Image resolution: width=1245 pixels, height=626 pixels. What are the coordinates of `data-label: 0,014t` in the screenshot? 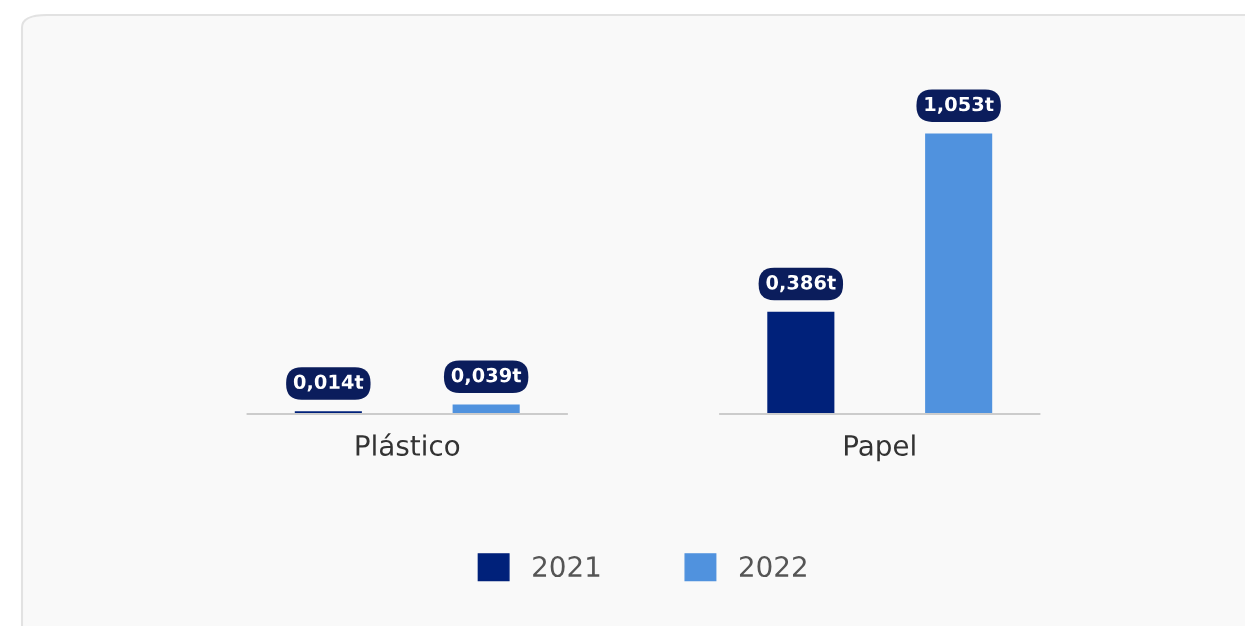 It's located at (328, 383).